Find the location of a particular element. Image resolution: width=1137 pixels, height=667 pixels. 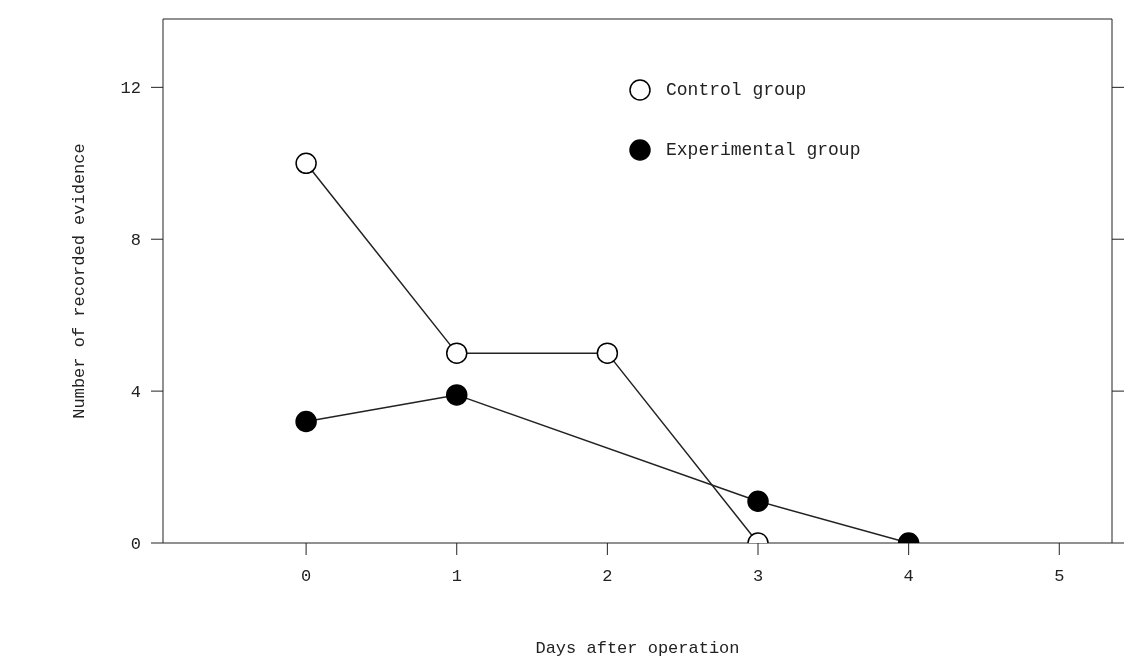

x-tick-label: 4 is located at coordinates (908, 577).